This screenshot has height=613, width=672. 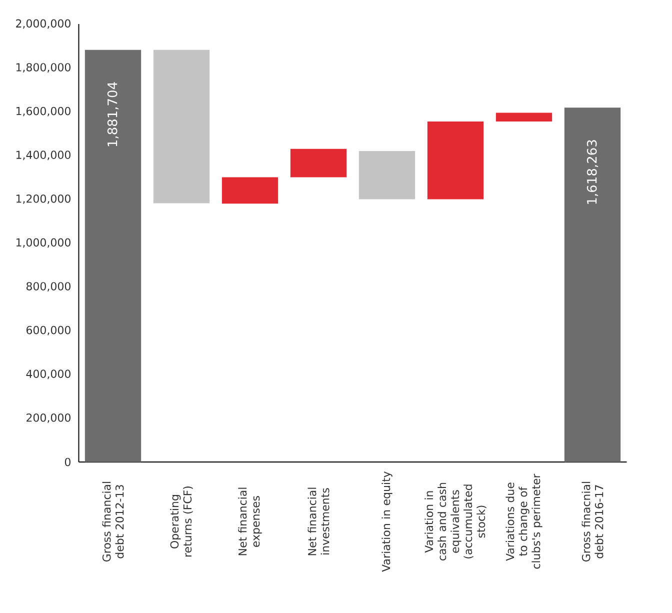 What do you see at coordinates (113, 522) in the screenshot?
I see `x-tick-label: Gross financial debt 2012-13` at bounding box center [113, 522].